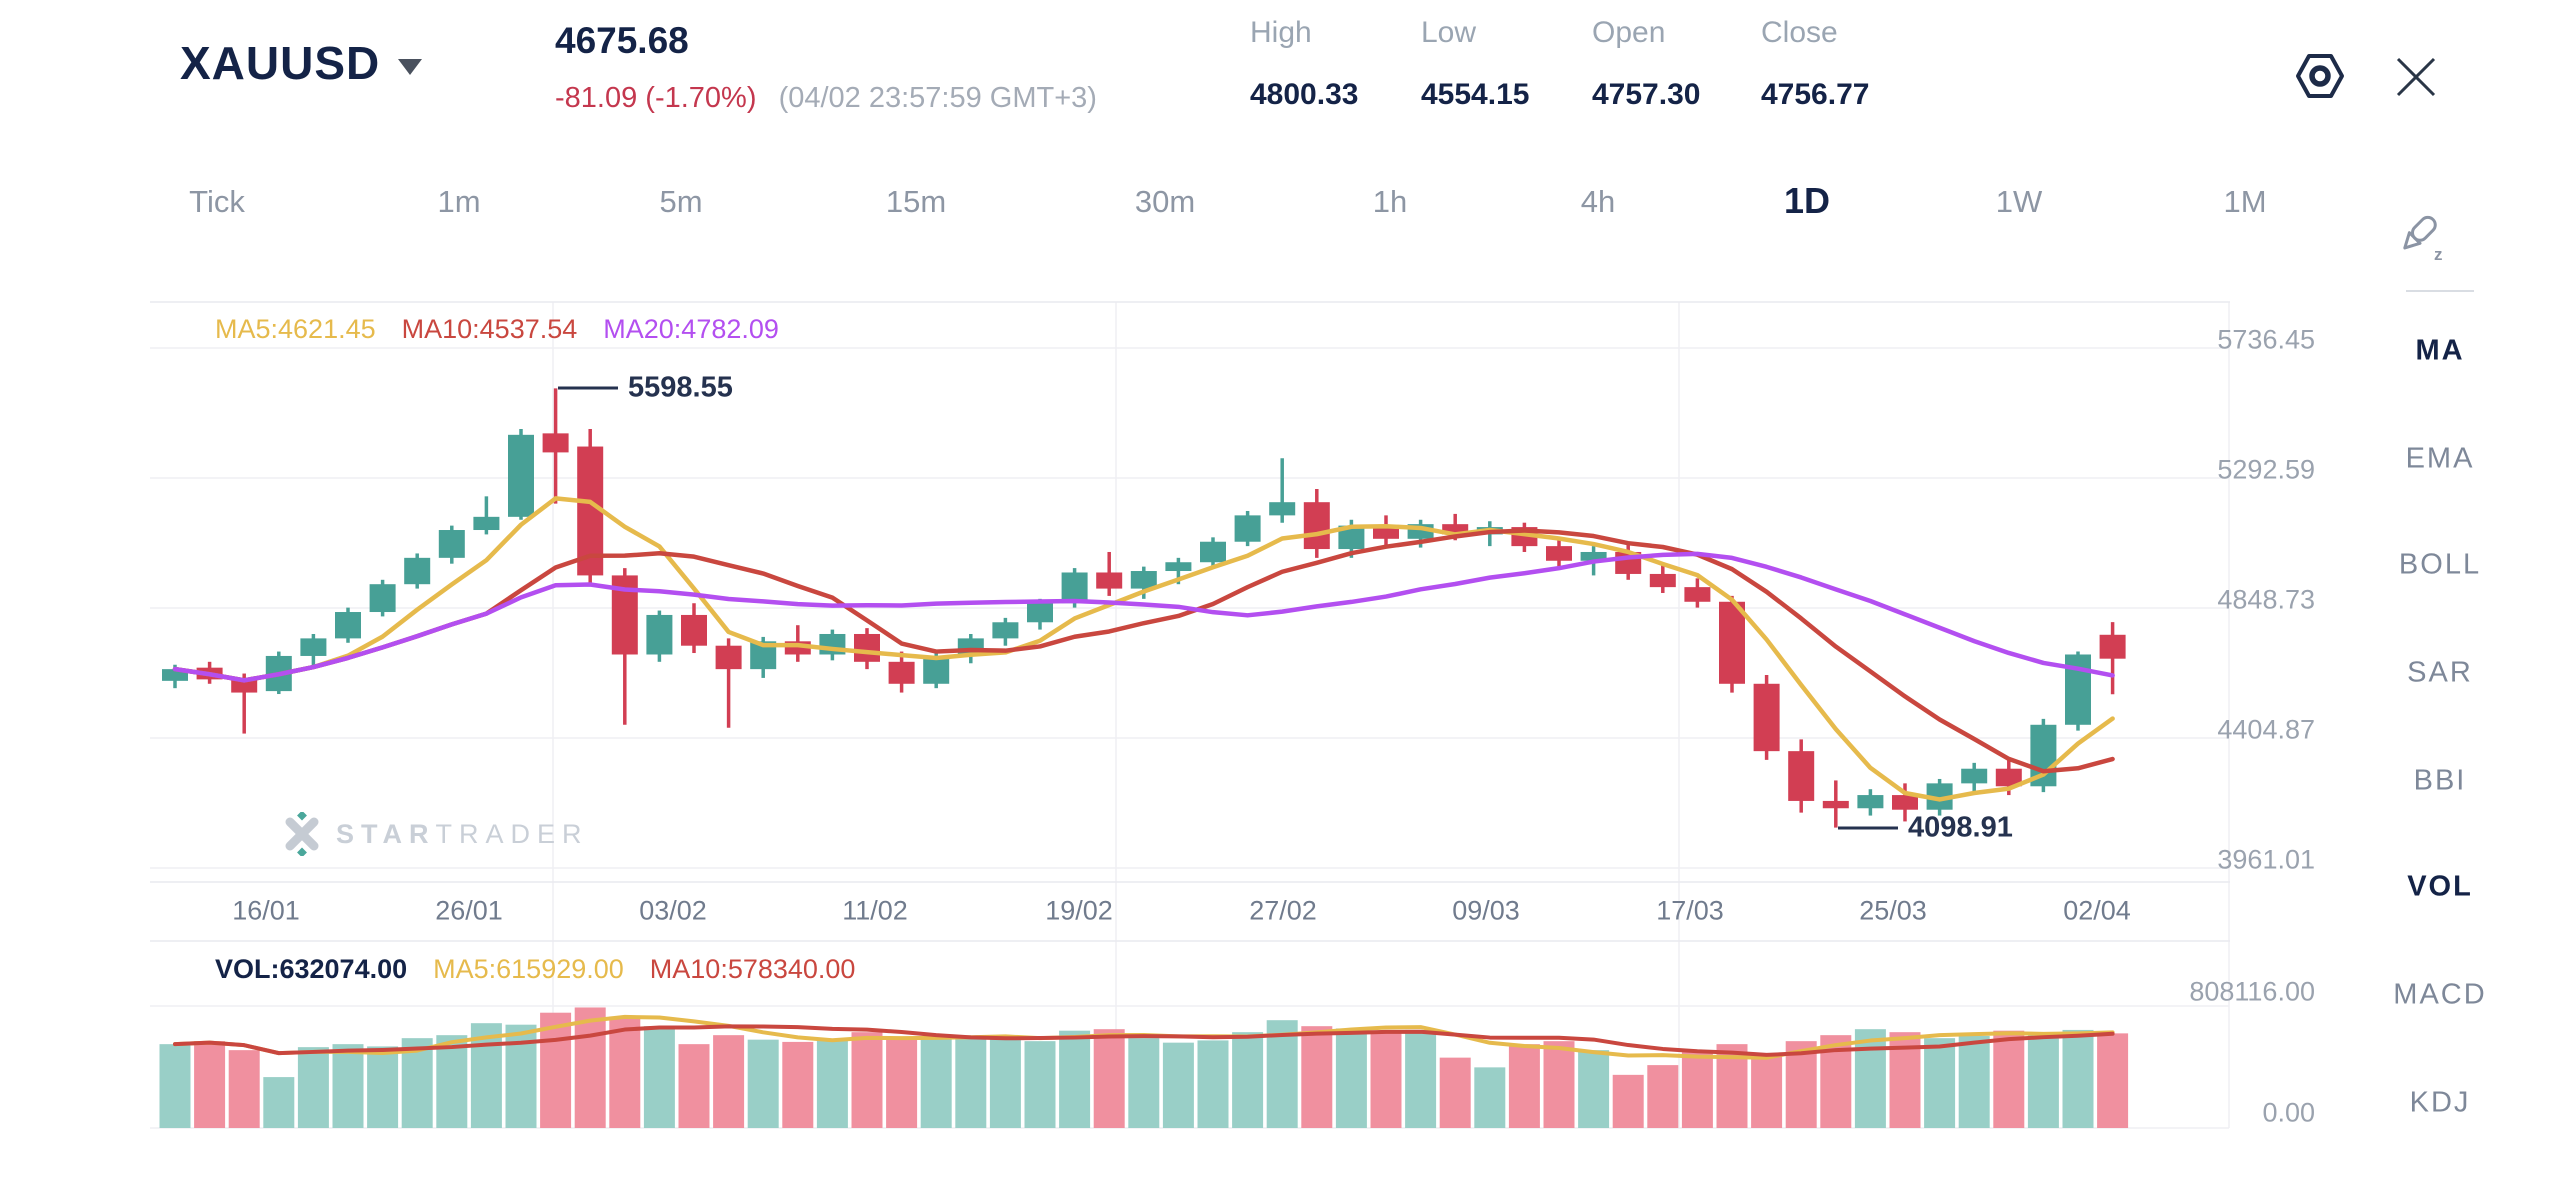 Image resolution: width=2560 pixels, height=1177 pixels. What do you see at coordinates (2440, 458) in the screenshot?
I see `indicator-ema: EMA` at bounding box center [2440, 458].